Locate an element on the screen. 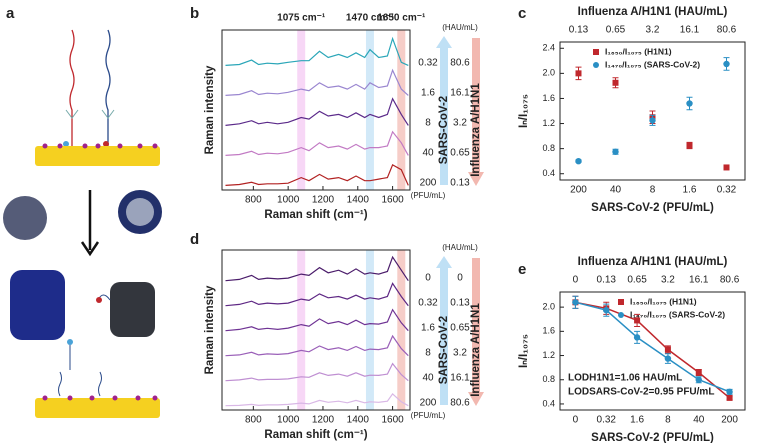  peak-label: 1075 cm⁻¹ is located at coordinates (301, 18).